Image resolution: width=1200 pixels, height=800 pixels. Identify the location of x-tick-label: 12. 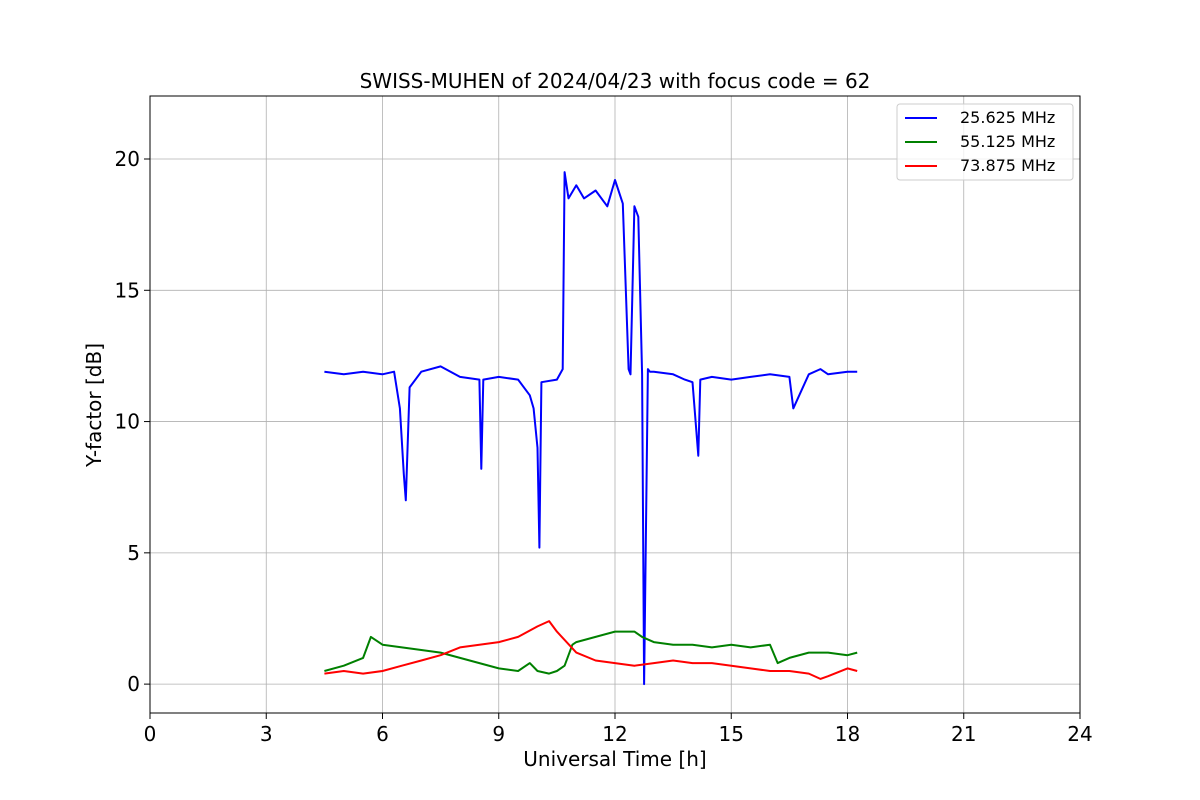
(614, 734).